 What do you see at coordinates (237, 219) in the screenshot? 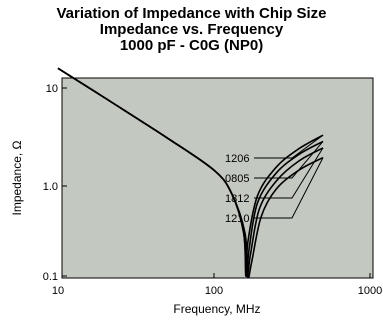
I see `series-label-1210: 1210` at bounding box center [237, 219].